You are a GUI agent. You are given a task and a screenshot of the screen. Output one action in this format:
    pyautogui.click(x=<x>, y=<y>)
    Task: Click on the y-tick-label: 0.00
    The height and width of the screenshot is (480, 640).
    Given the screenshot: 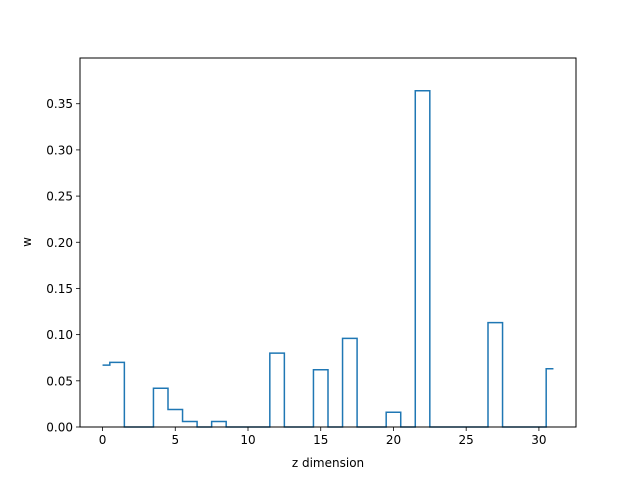 What is the action you would take?
    pyautogui.click(x=59, y=428)
    